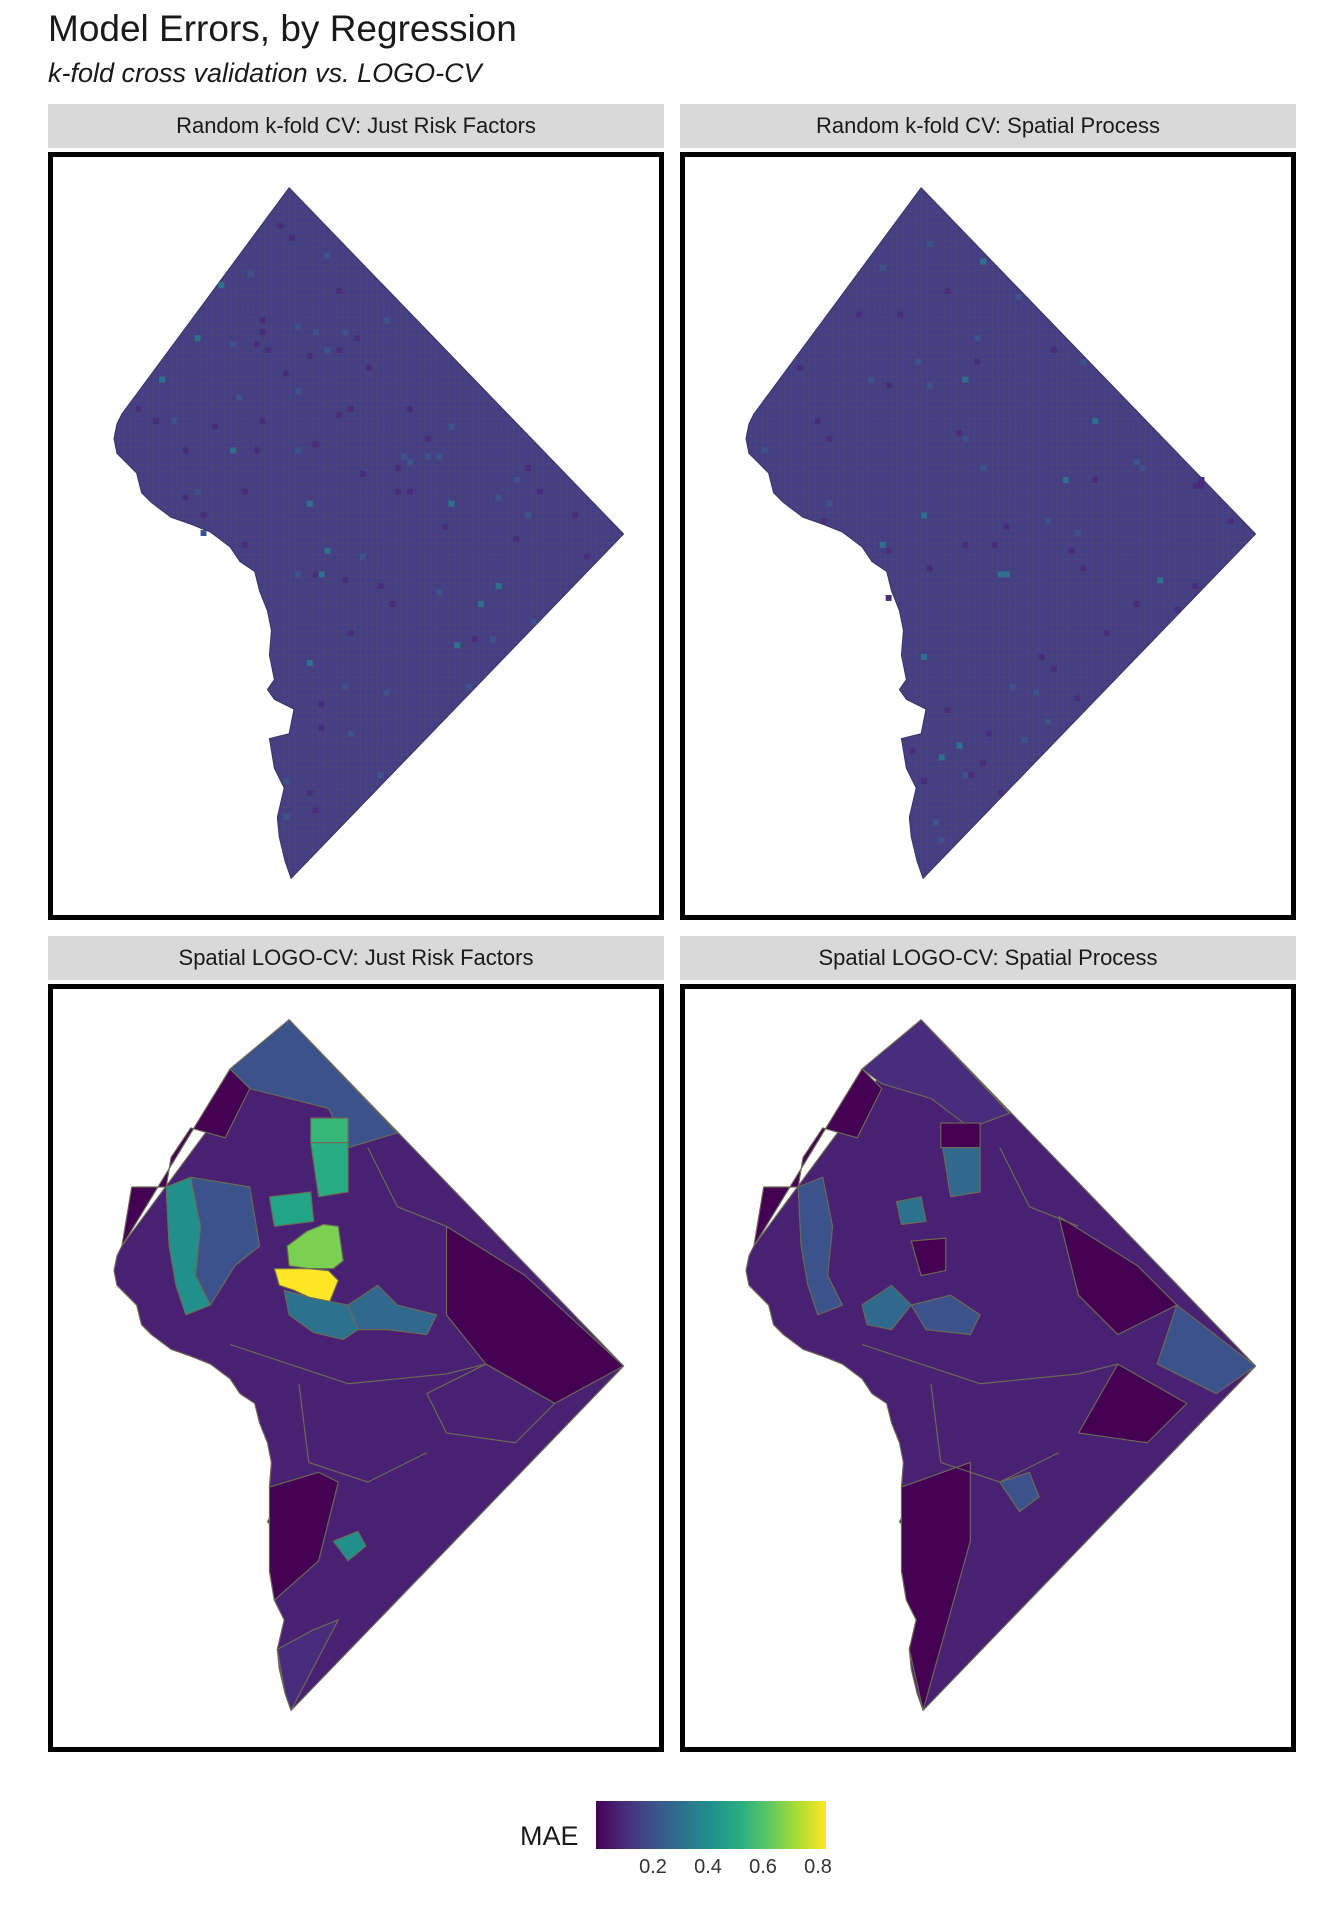 The width and height of the screenshot is (1344, 1920). What do you see at coordinates (356, 126) in the screenshot?
I see `panel-strip-1: Random k-fold CV: Just Risk Factors` at bounding box center [356, 126].